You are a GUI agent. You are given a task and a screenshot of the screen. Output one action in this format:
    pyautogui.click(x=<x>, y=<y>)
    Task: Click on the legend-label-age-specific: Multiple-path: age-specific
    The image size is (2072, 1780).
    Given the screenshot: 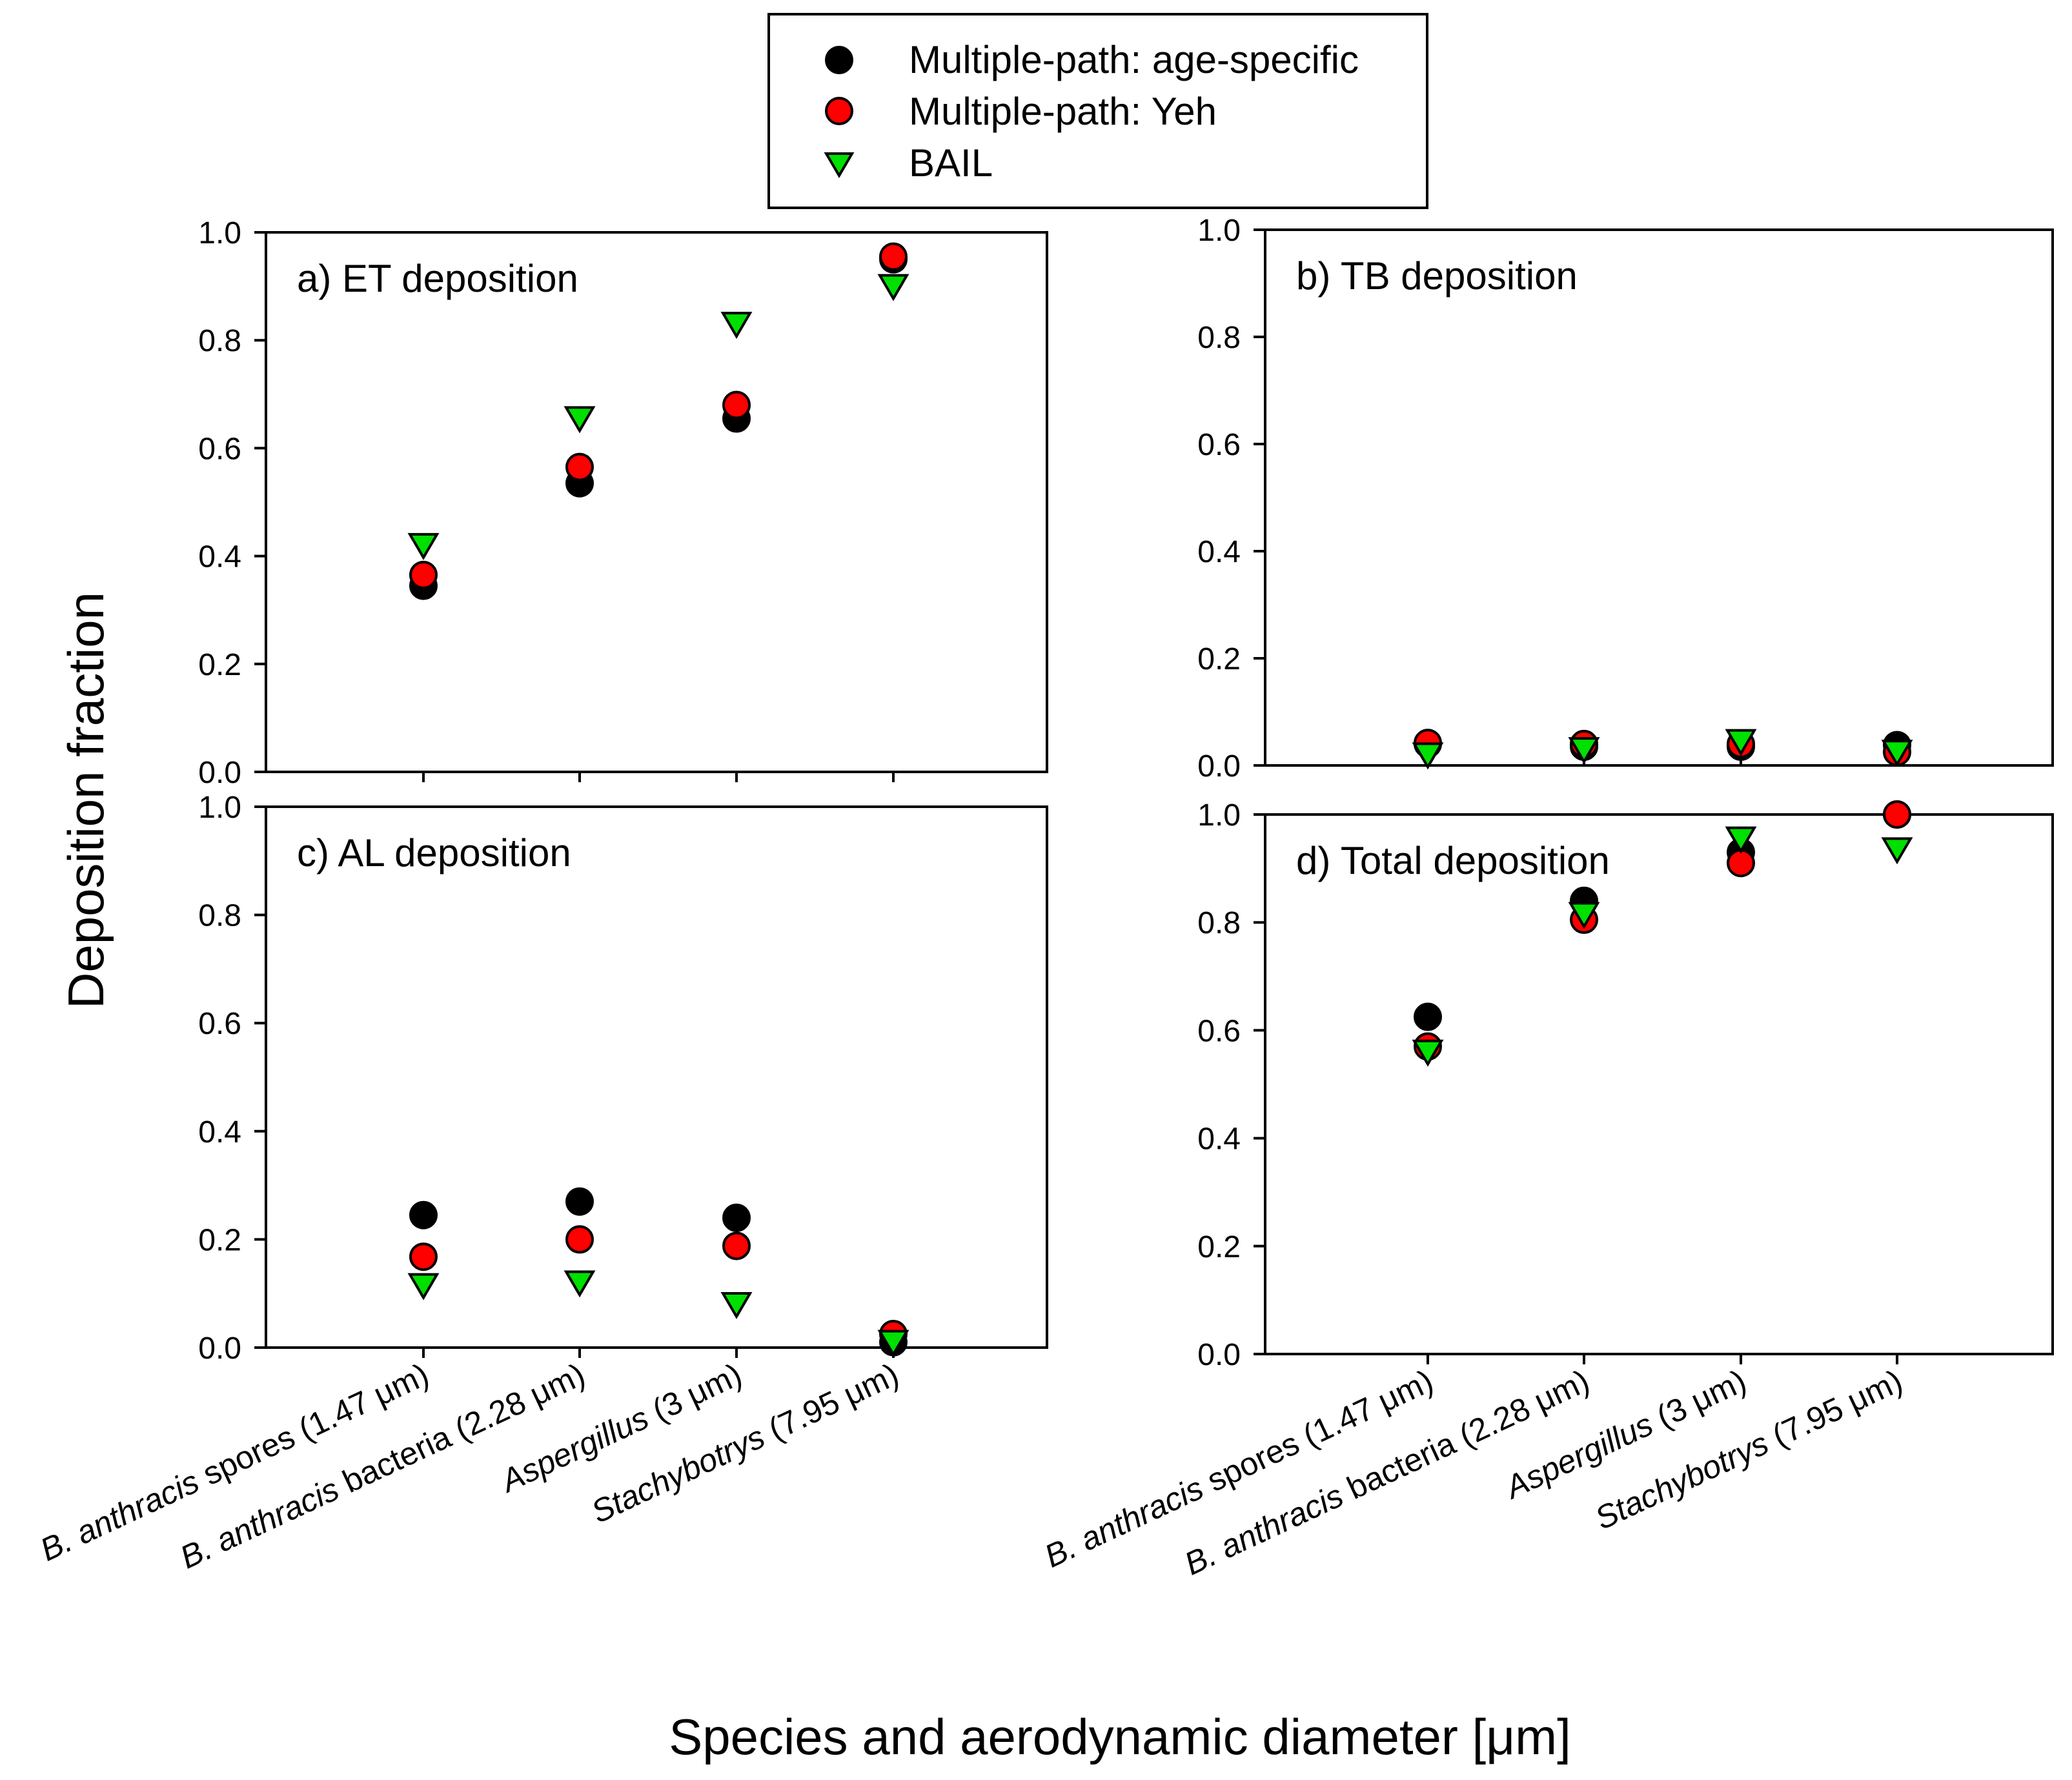 What is the action you would take?
    pyautogui.click(x=1134, y=59)
    